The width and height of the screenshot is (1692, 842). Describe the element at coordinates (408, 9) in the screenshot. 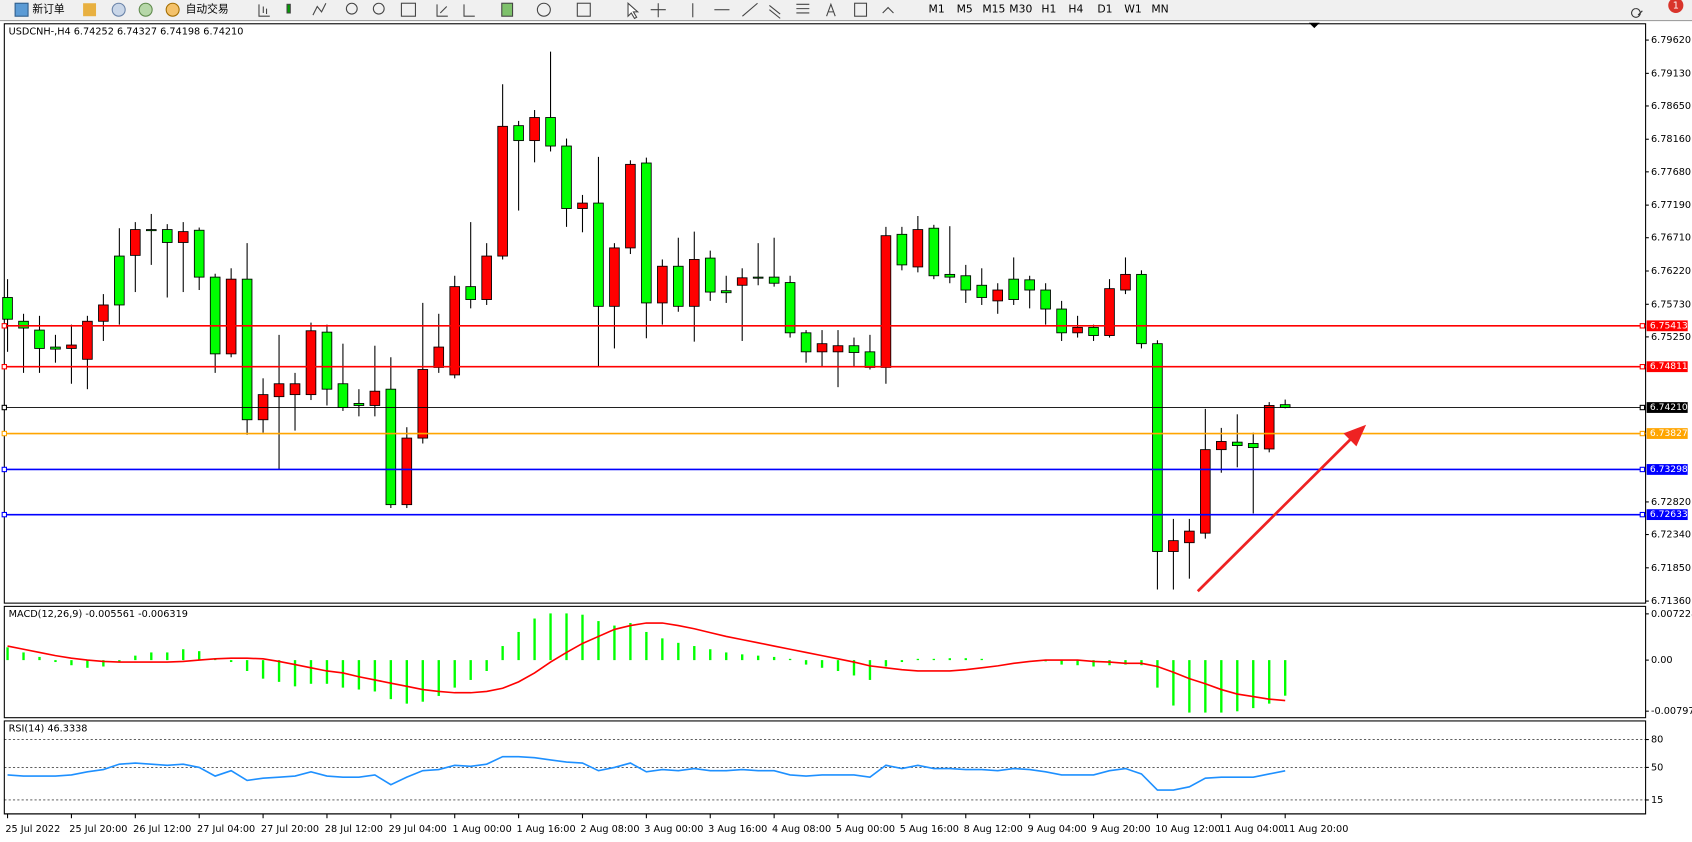

I see `tile-icon` at that location.